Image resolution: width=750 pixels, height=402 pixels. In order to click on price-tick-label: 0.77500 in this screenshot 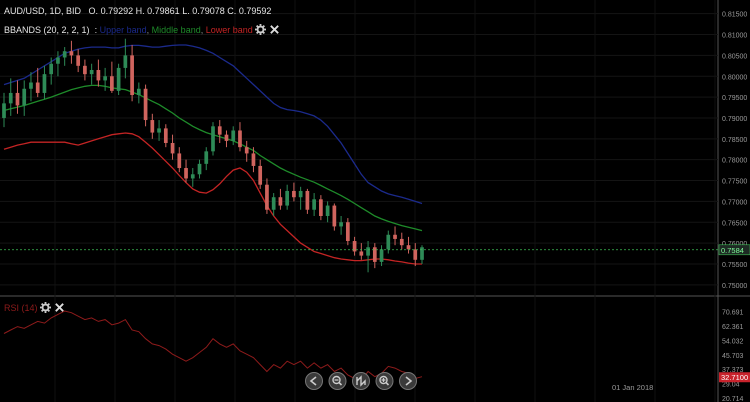, I will do `click(734, 182)`.